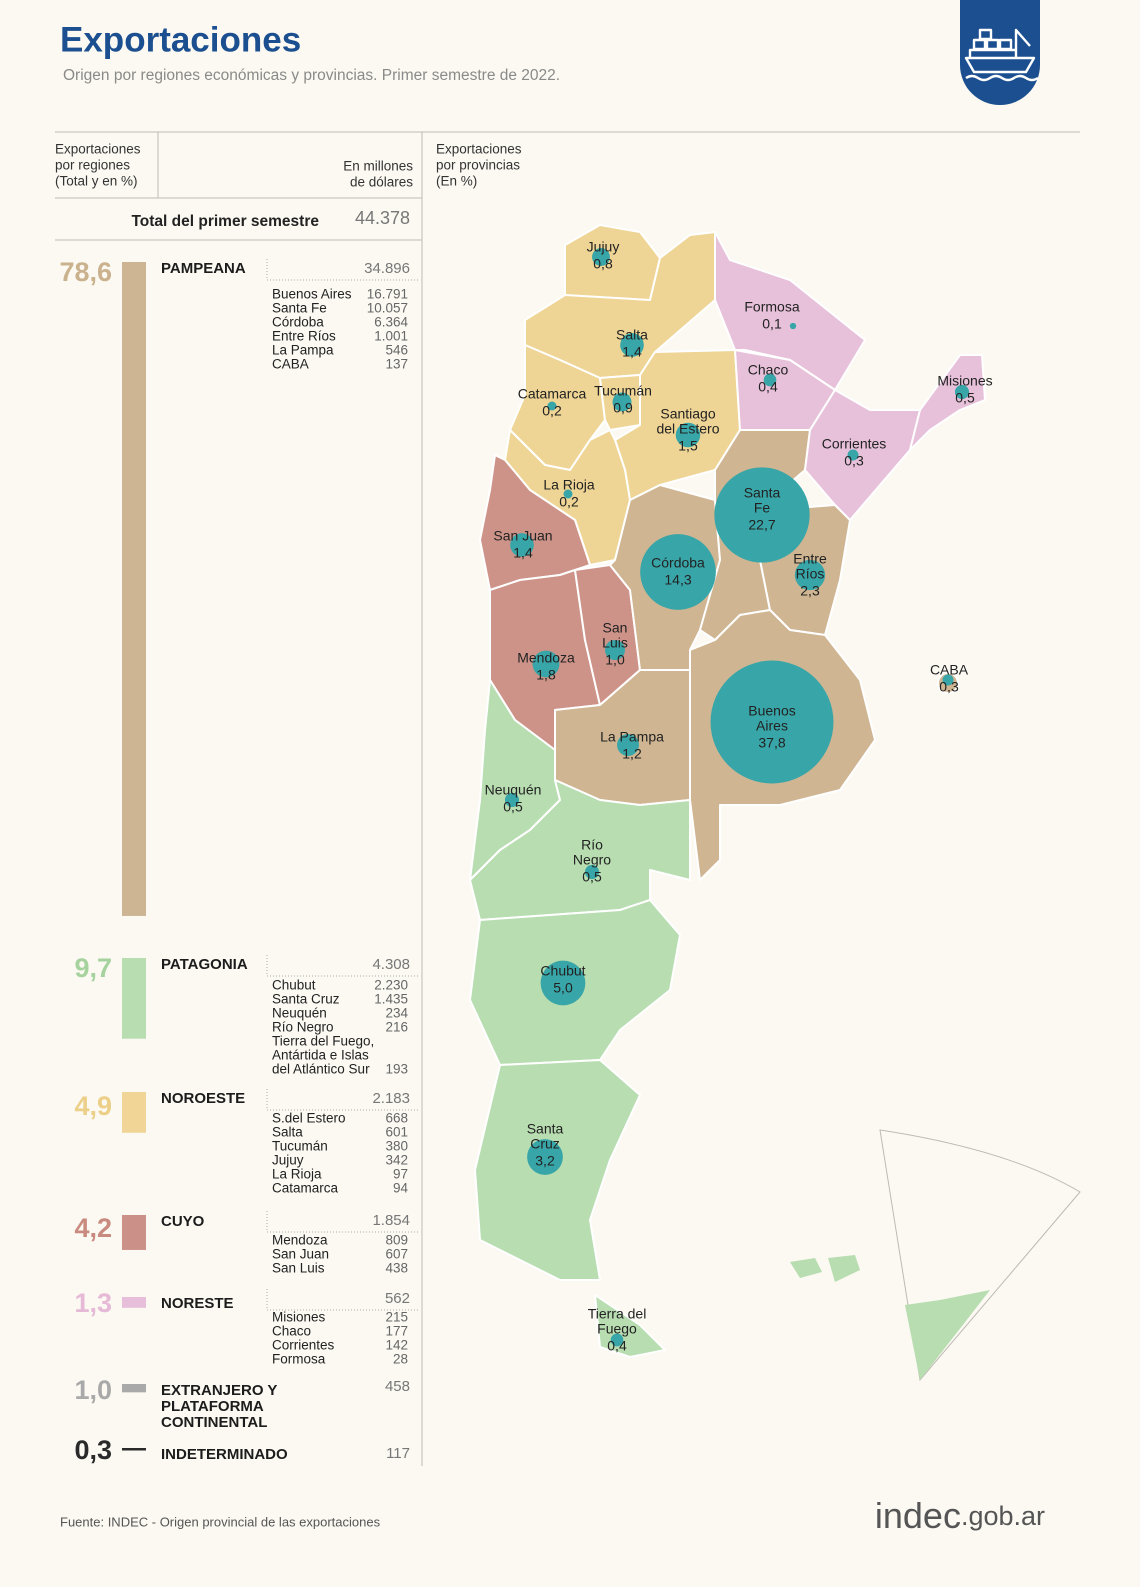 Image resolution: width=1140 pixels, height=1587 pixels. Describe the element at coordinates (183, 1221) in the screenshot. I see `region-name: CUYO` at that location.